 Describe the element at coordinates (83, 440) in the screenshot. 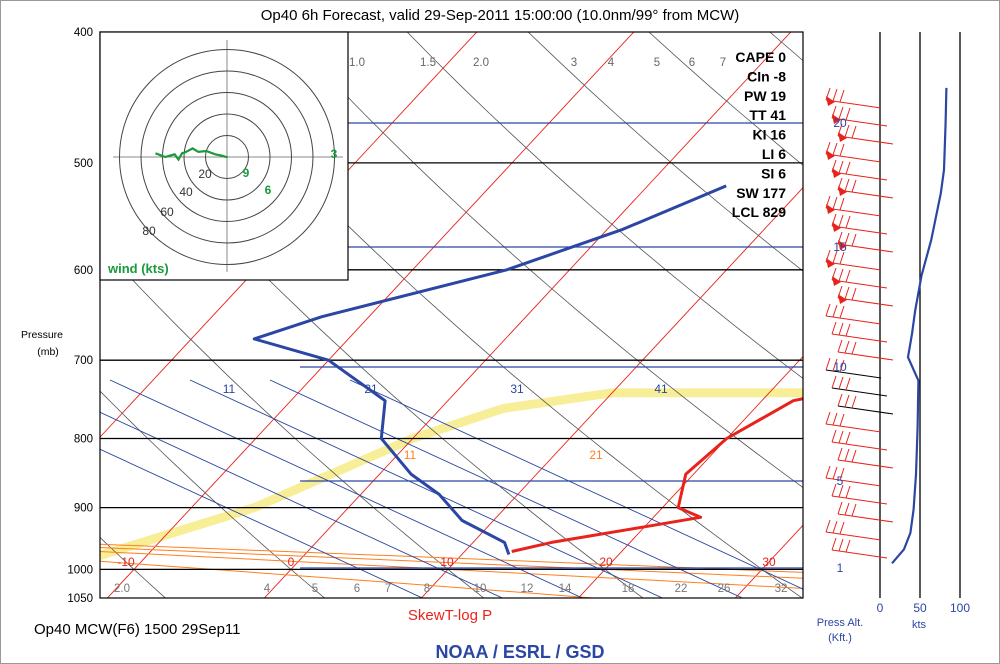

I see `pressure-tick-label: 800` at that location.